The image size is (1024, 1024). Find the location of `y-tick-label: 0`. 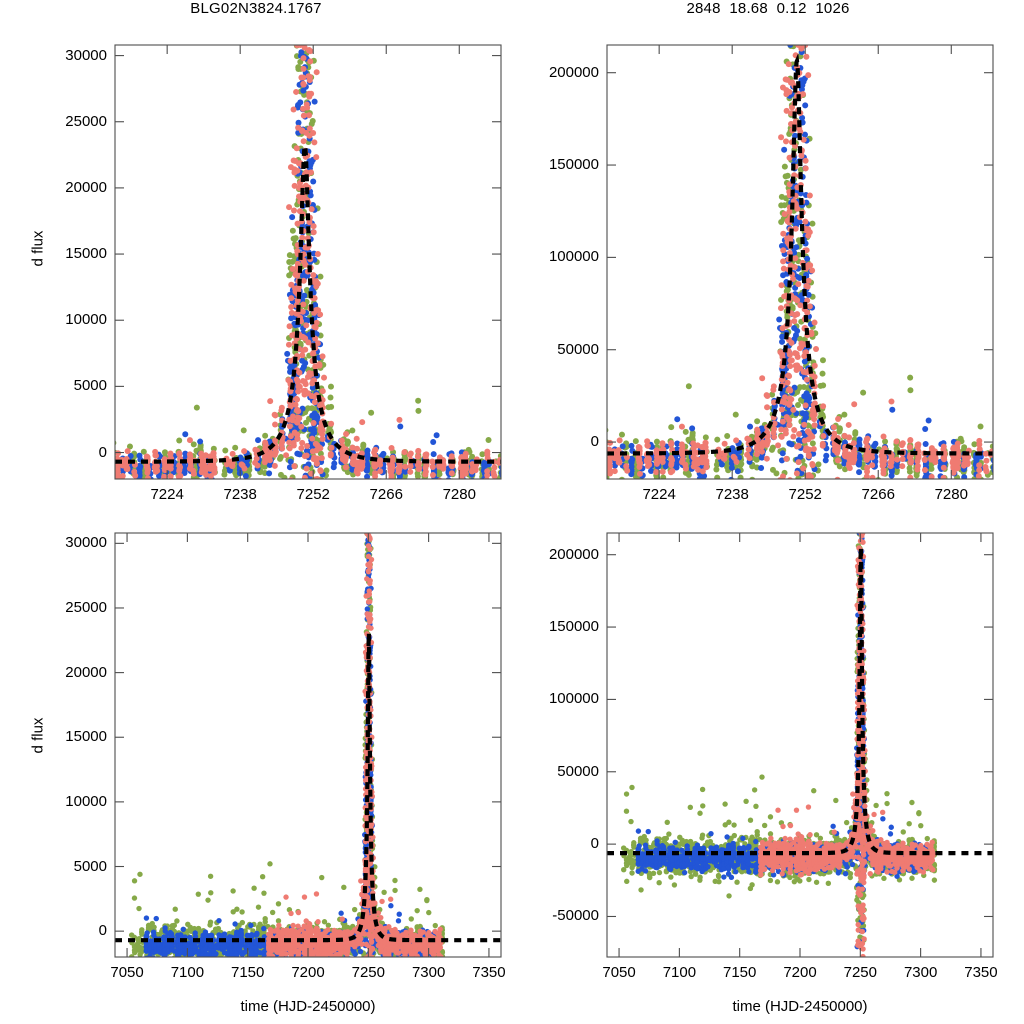

y-tick-label: 0 is located at coordinates (594, 442).